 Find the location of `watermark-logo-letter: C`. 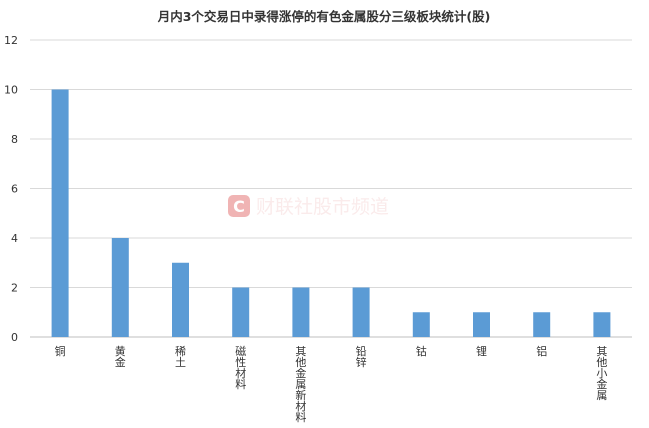

watermark-logo-letter: C is located at coordinates (239, 206).